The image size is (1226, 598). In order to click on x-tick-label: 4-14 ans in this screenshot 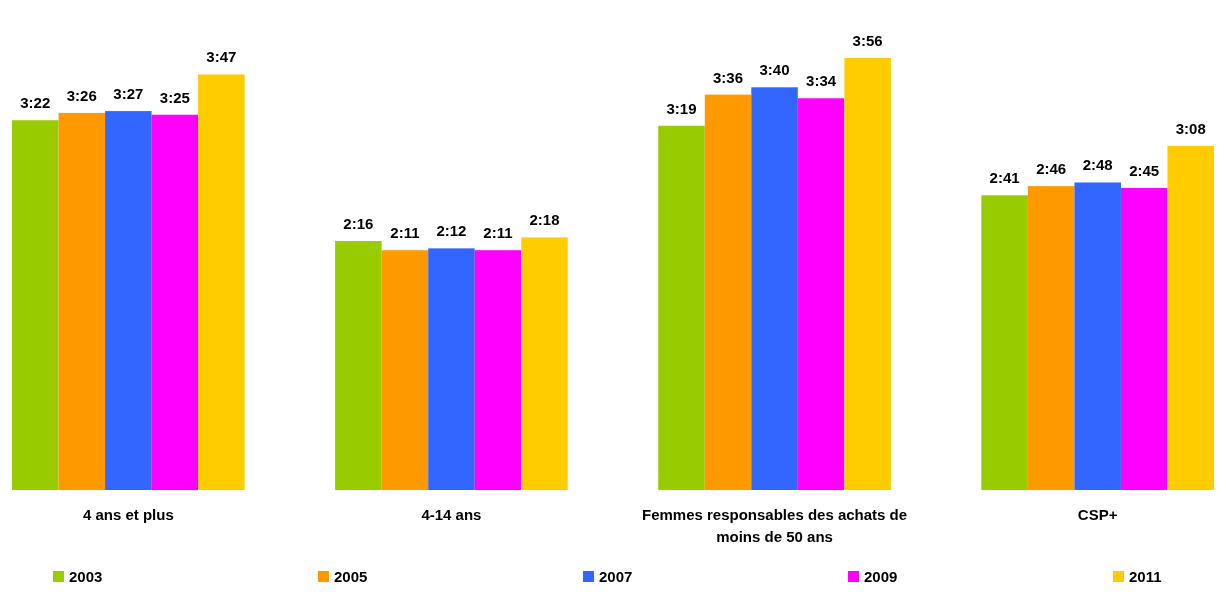, I will do `click(451, 514)`.